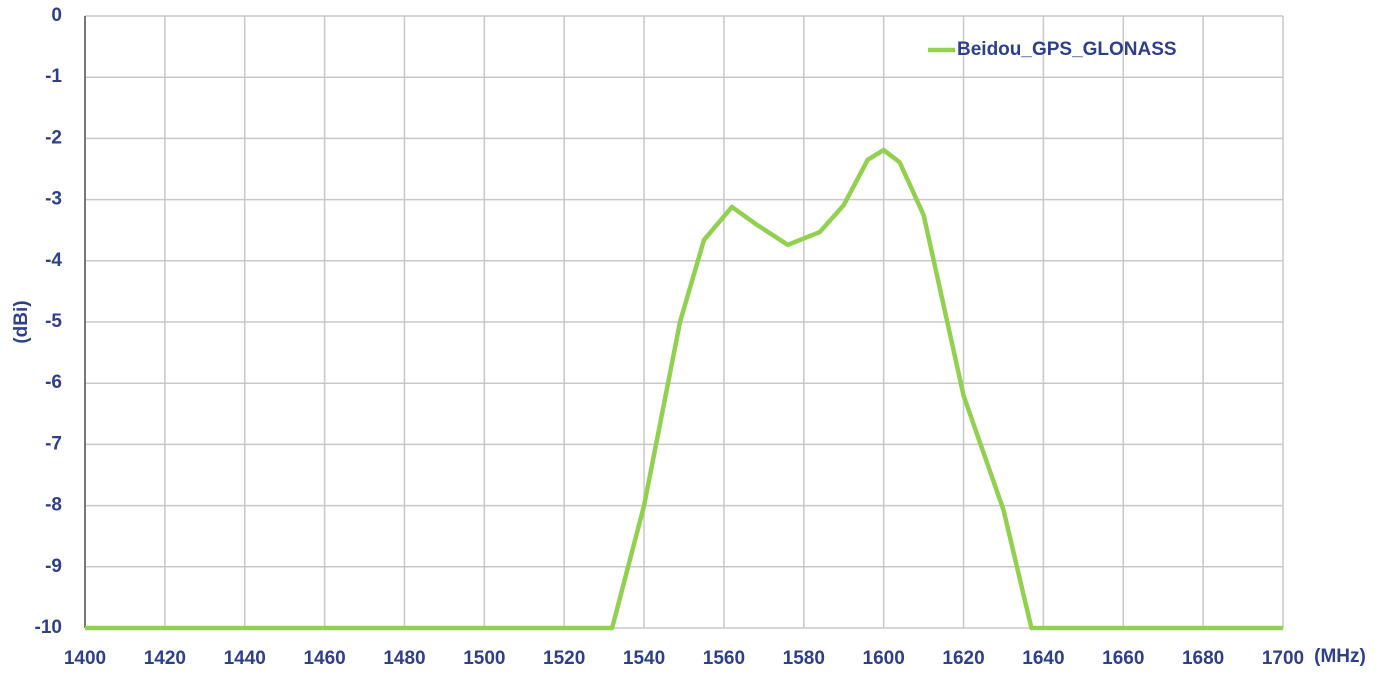 This screenshot has width=1389, height=677. Describe the element at coordinates (1340, 656) in the screenshot. I see `x-axis-label: (MHz)` at that location.